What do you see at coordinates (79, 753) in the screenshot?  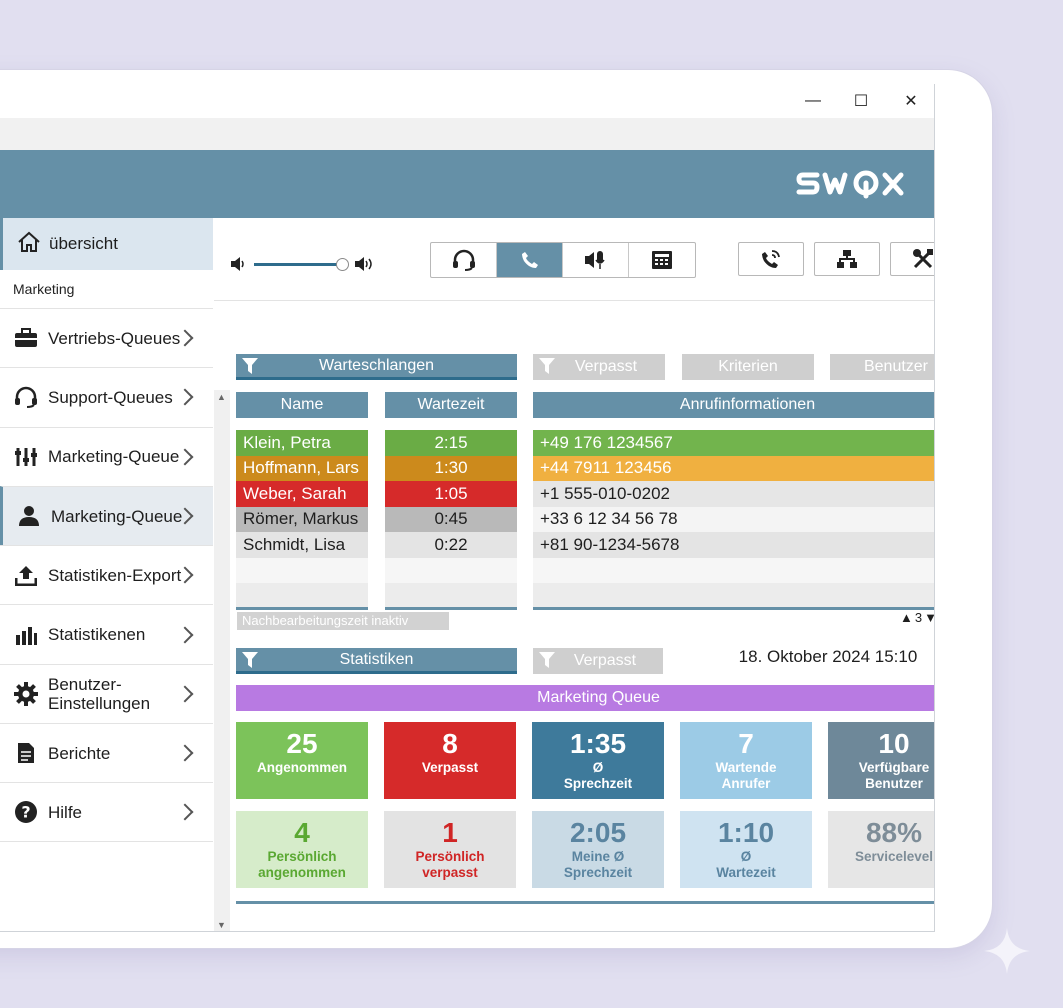 I see `sidebar-item-label: Berichte` at bounding box center [79, 753].